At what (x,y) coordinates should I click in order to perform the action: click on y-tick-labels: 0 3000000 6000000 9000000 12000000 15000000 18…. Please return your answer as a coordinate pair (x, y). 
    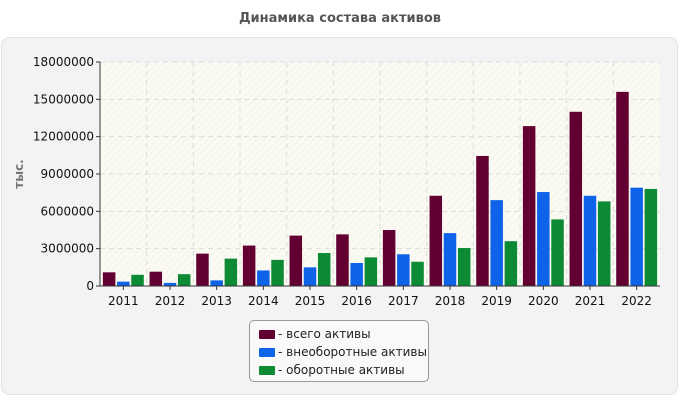
    Looking at the image, I should click on (66, 174).